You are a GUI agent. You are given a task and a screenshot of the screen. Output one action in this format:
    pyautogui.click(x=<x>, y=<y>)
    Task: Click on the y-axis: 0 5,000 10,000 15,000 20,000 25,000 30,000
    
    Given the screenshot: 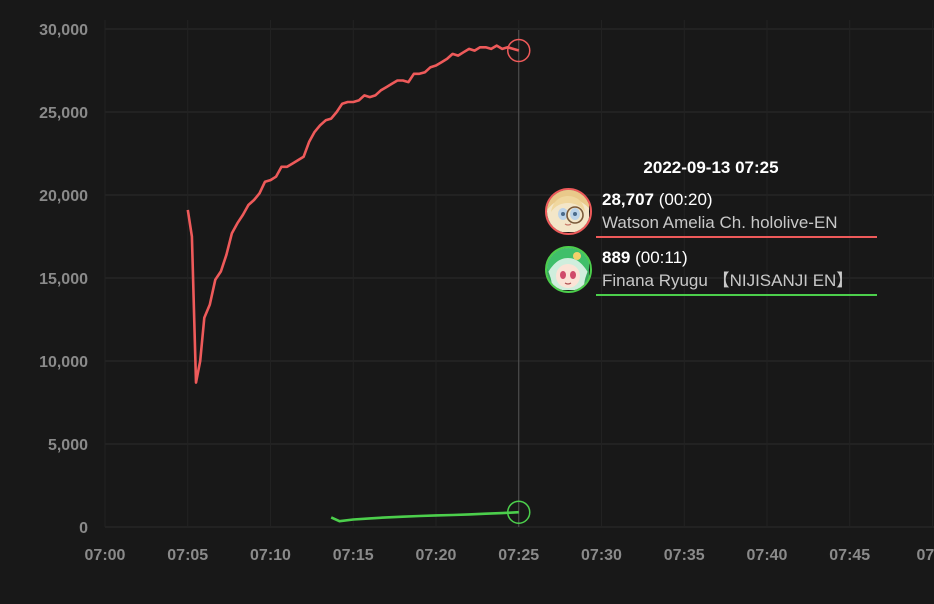 What is the action you would take?
    pyautogui.click(x=63, y=279)
    